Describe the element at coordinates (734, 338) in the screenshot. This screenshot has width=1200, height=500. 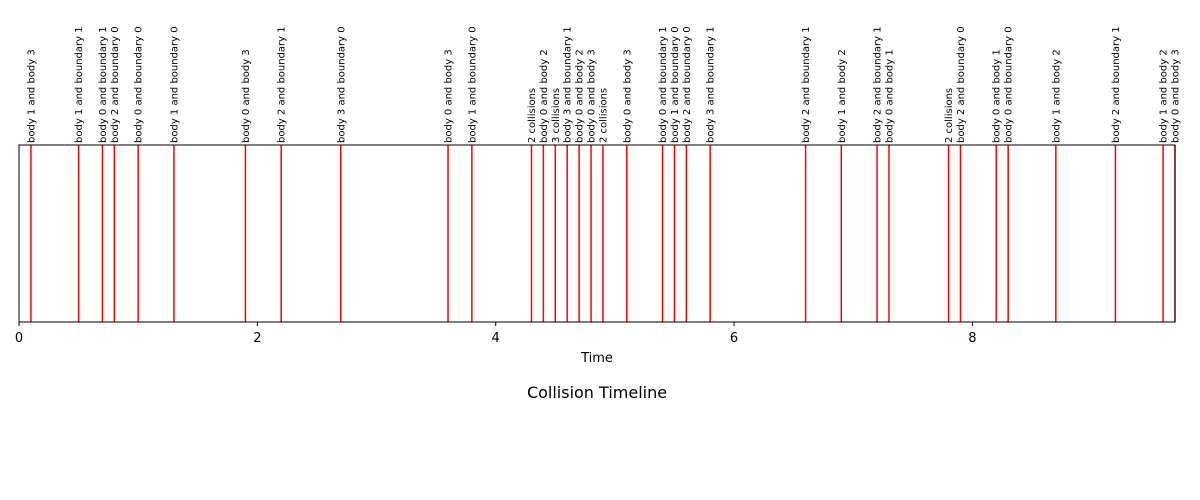
I see `x-tick-label: 6` at that location.